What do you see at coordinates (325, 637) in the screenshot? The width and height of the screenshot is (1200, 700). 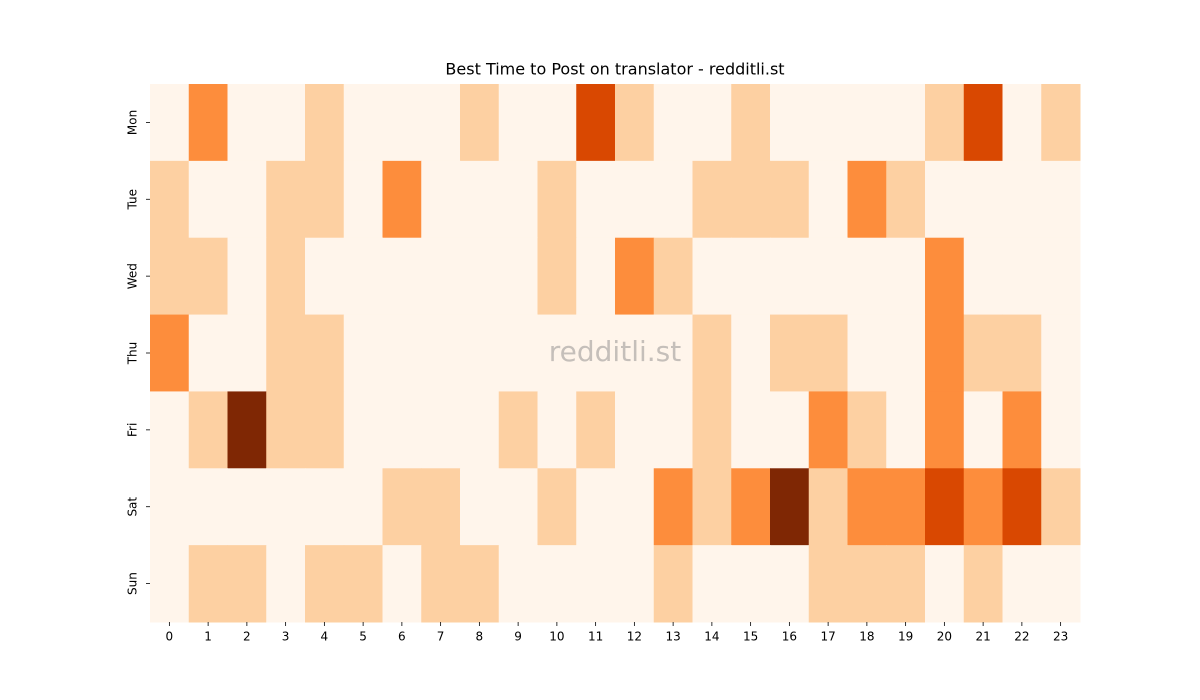 I see `x-tick-label: 4` at bounding box center [325, 637].